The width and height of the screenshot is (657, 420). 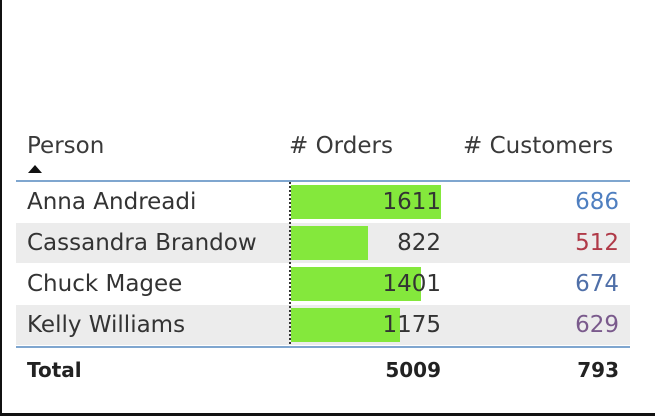 What do you see at coordinates (597, 202) in the screenshot?
I see `customers-value: 686` at bounding box center [597, 202].